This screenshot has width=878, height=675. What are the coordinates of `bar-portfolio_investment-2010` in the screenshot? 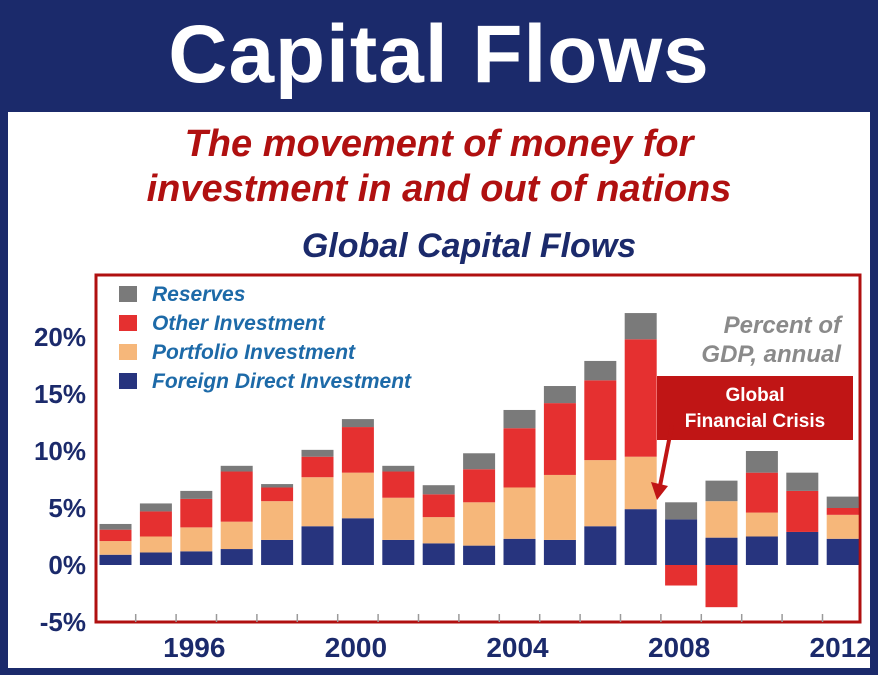 It's located at (761, 524).